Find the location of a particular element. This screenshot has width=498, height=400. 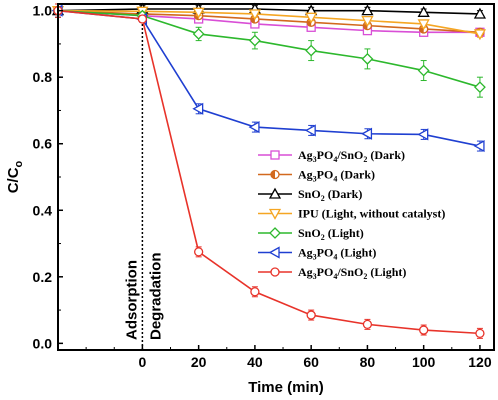

legend-entry: Ag3PO4/SnO2 (Dark) is located at coordinates (331, 156).